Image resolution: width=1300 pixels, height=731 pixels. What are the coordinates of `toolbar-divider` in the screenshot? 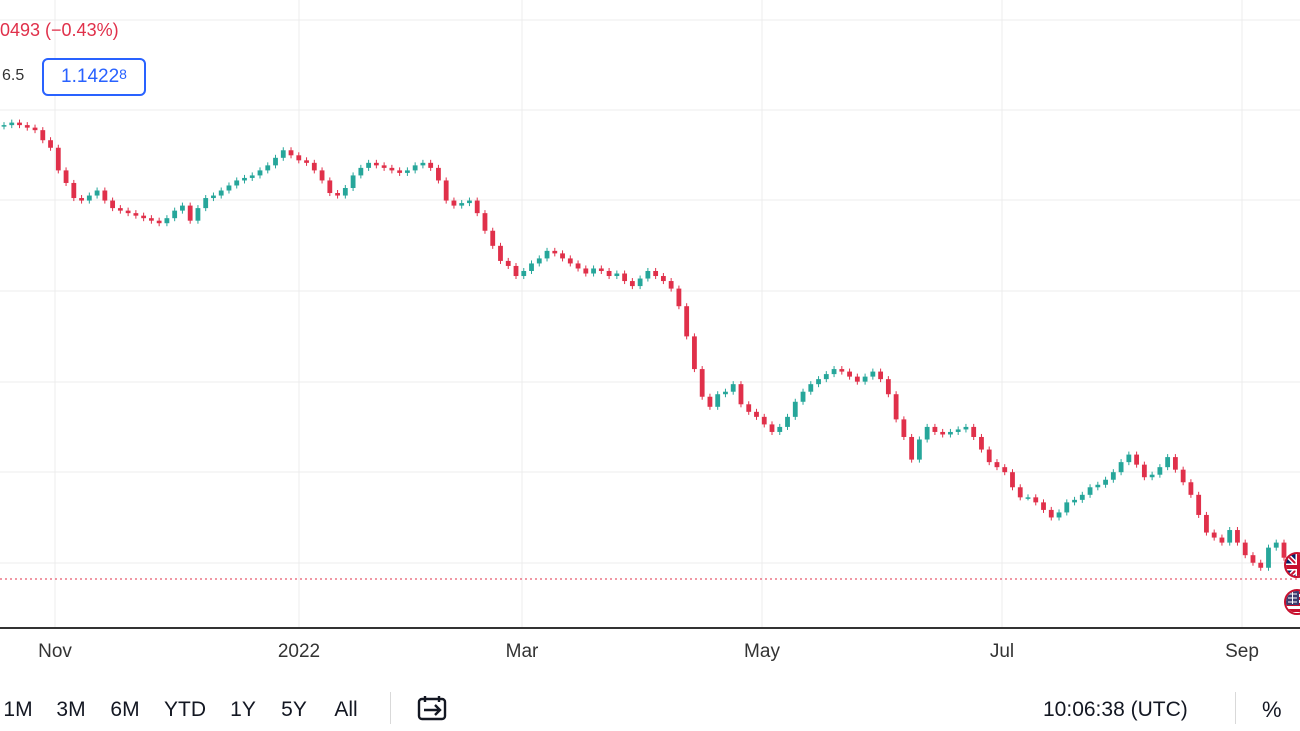 It's located at (1235, 708).